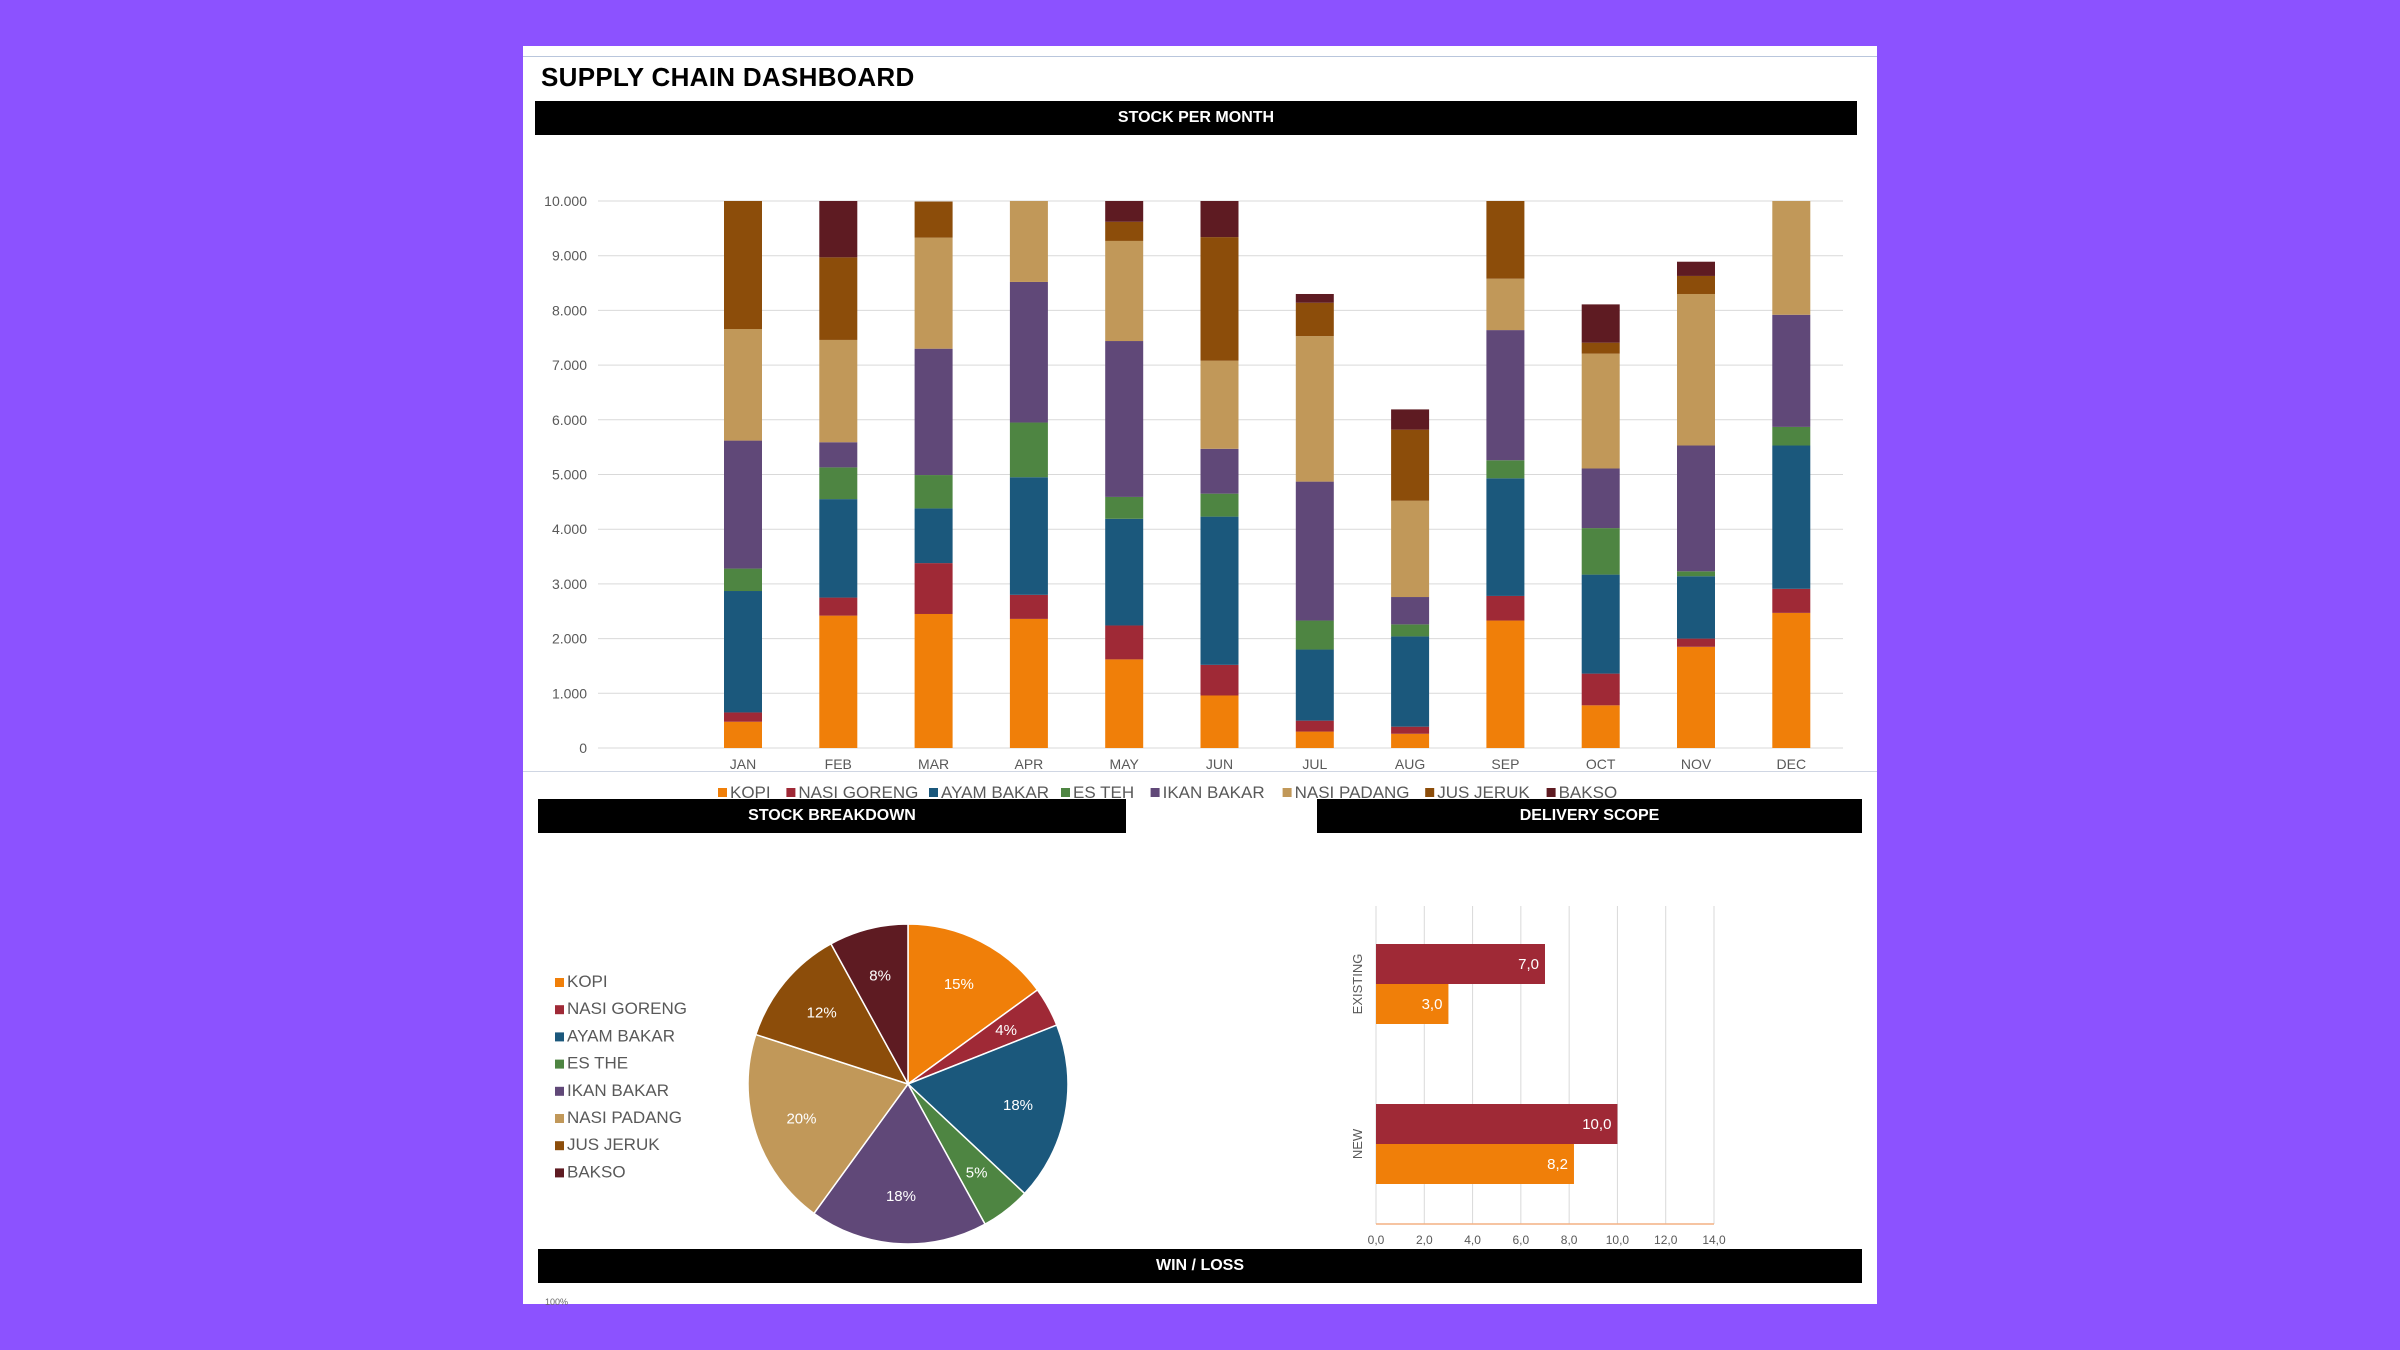 Image resolution: width=2400 pixels, height=1350 pixels. I want to click on legend-label-nasi-padang: NASI PADANG, so click(1352, 792).